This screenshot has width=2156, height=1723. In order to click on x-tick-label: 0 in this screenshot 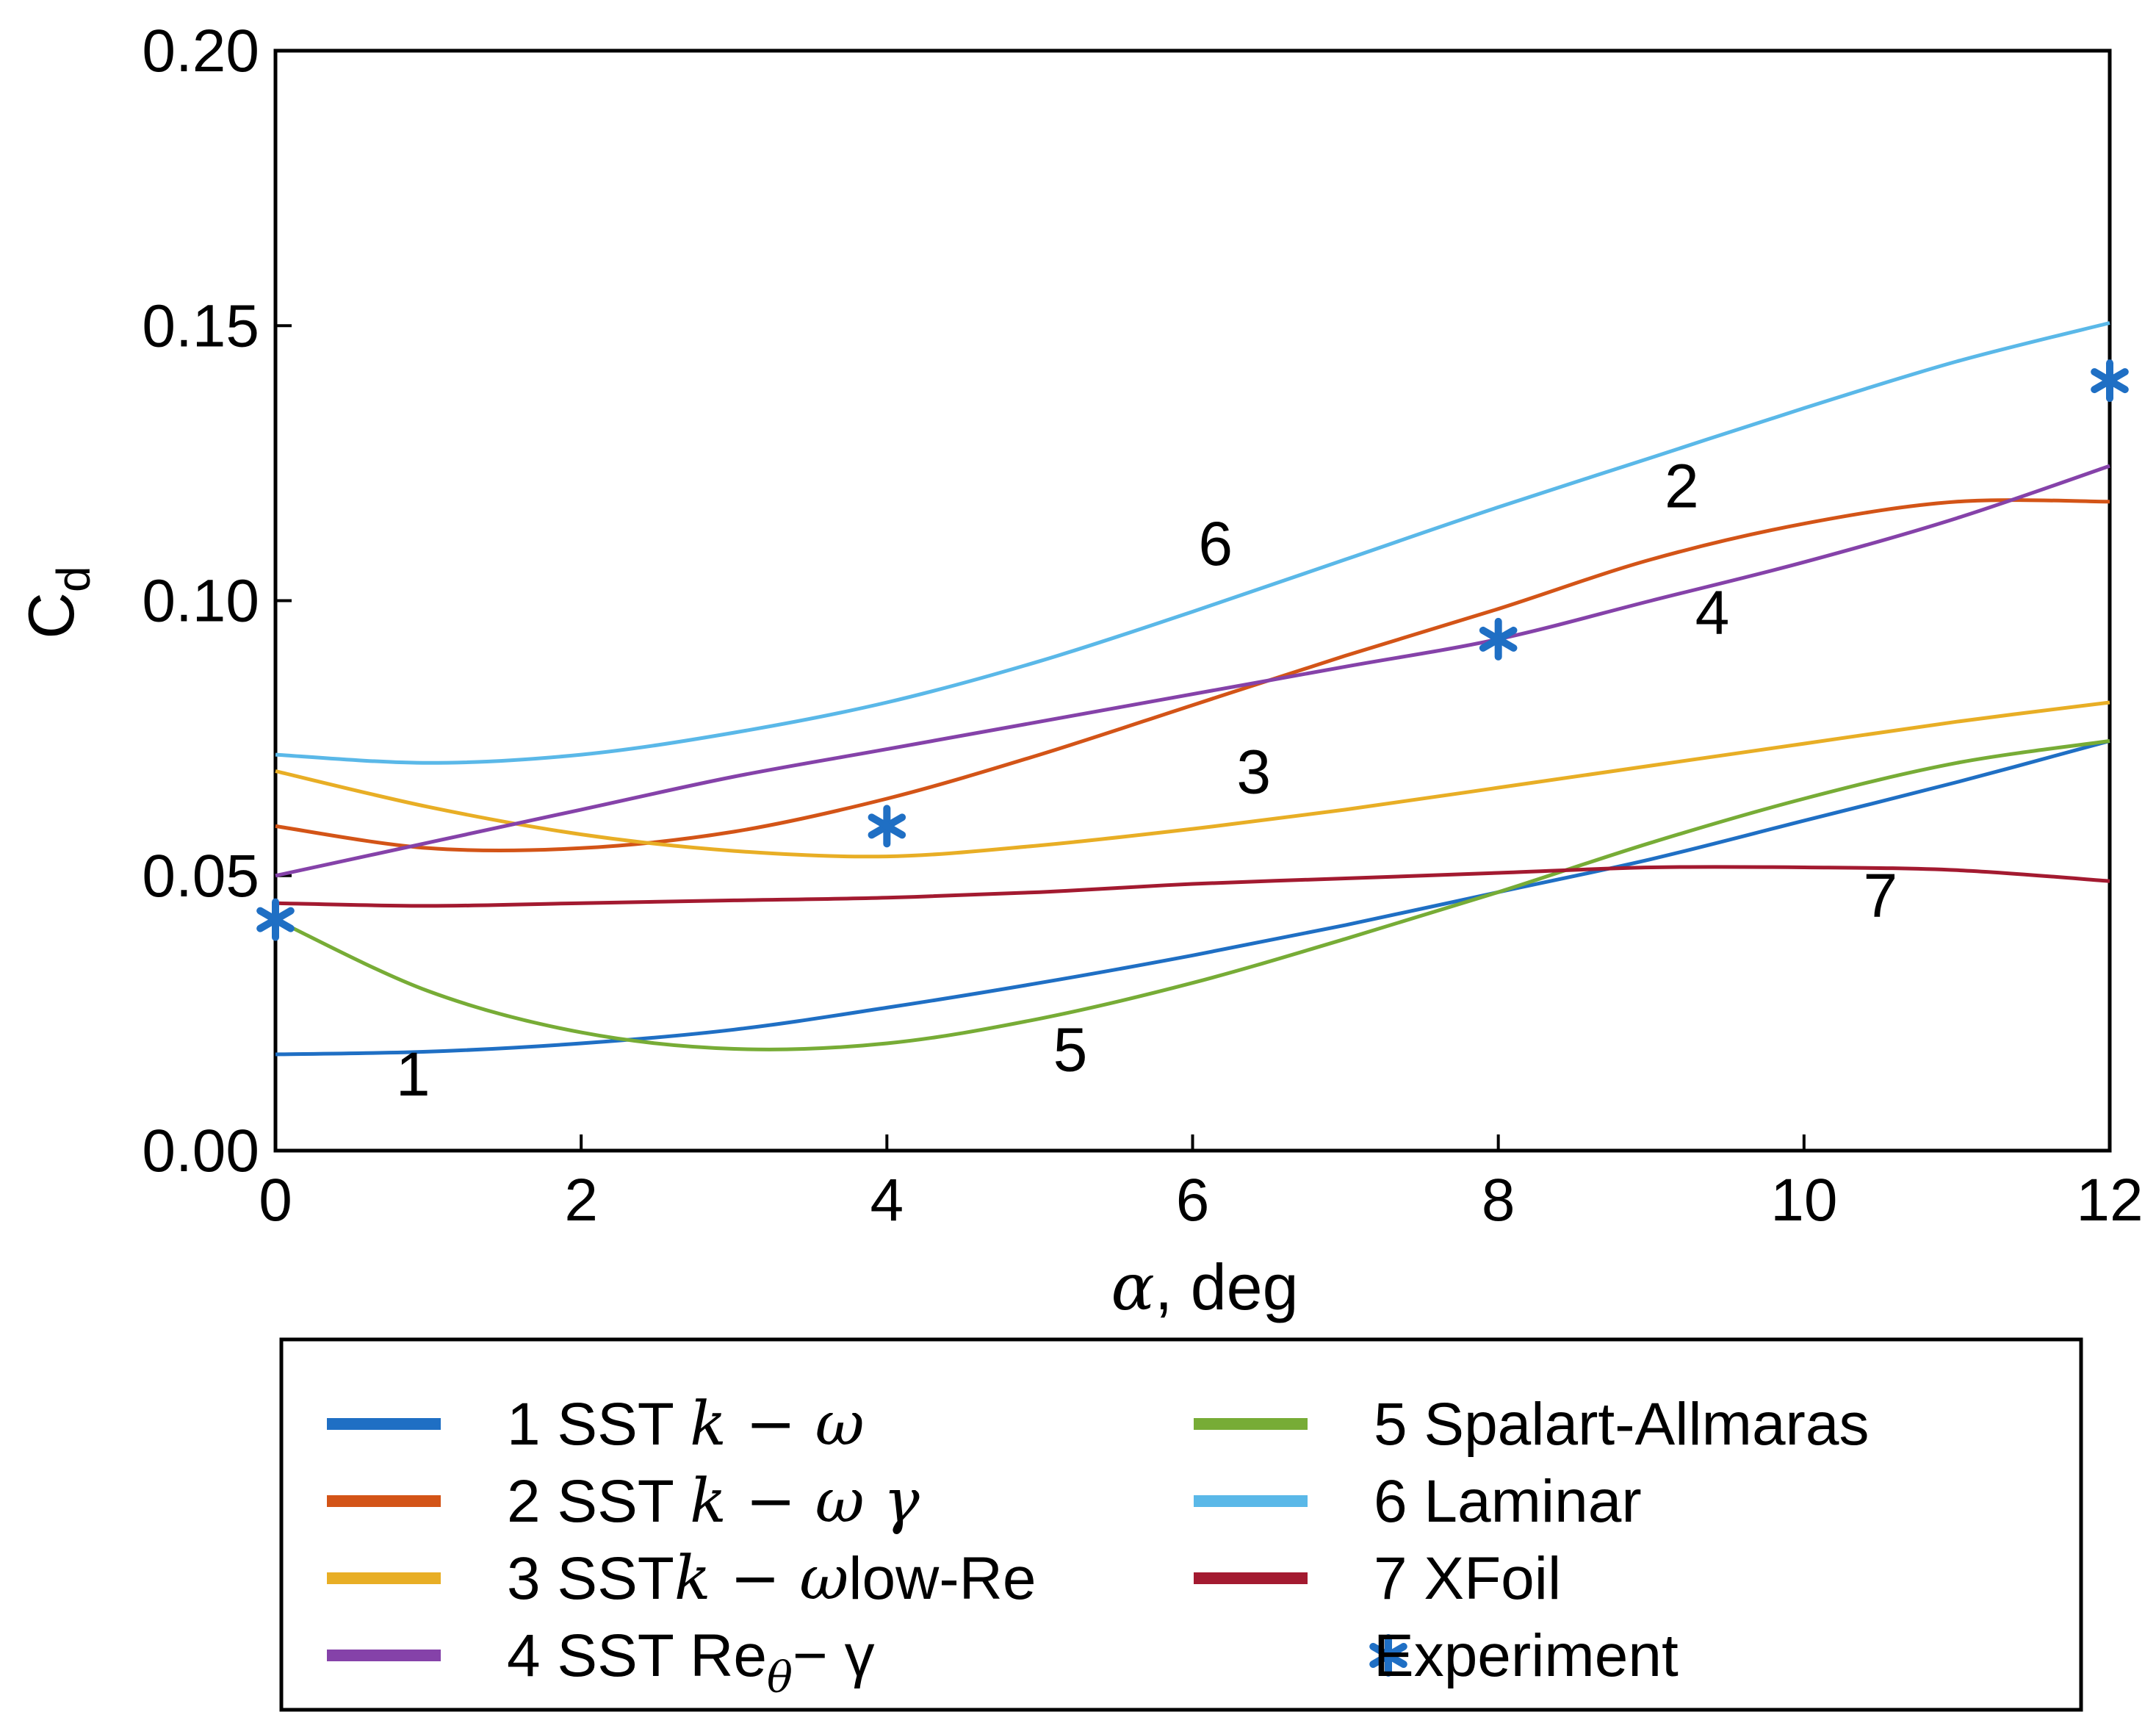, I will do `click(275, 1200)`.